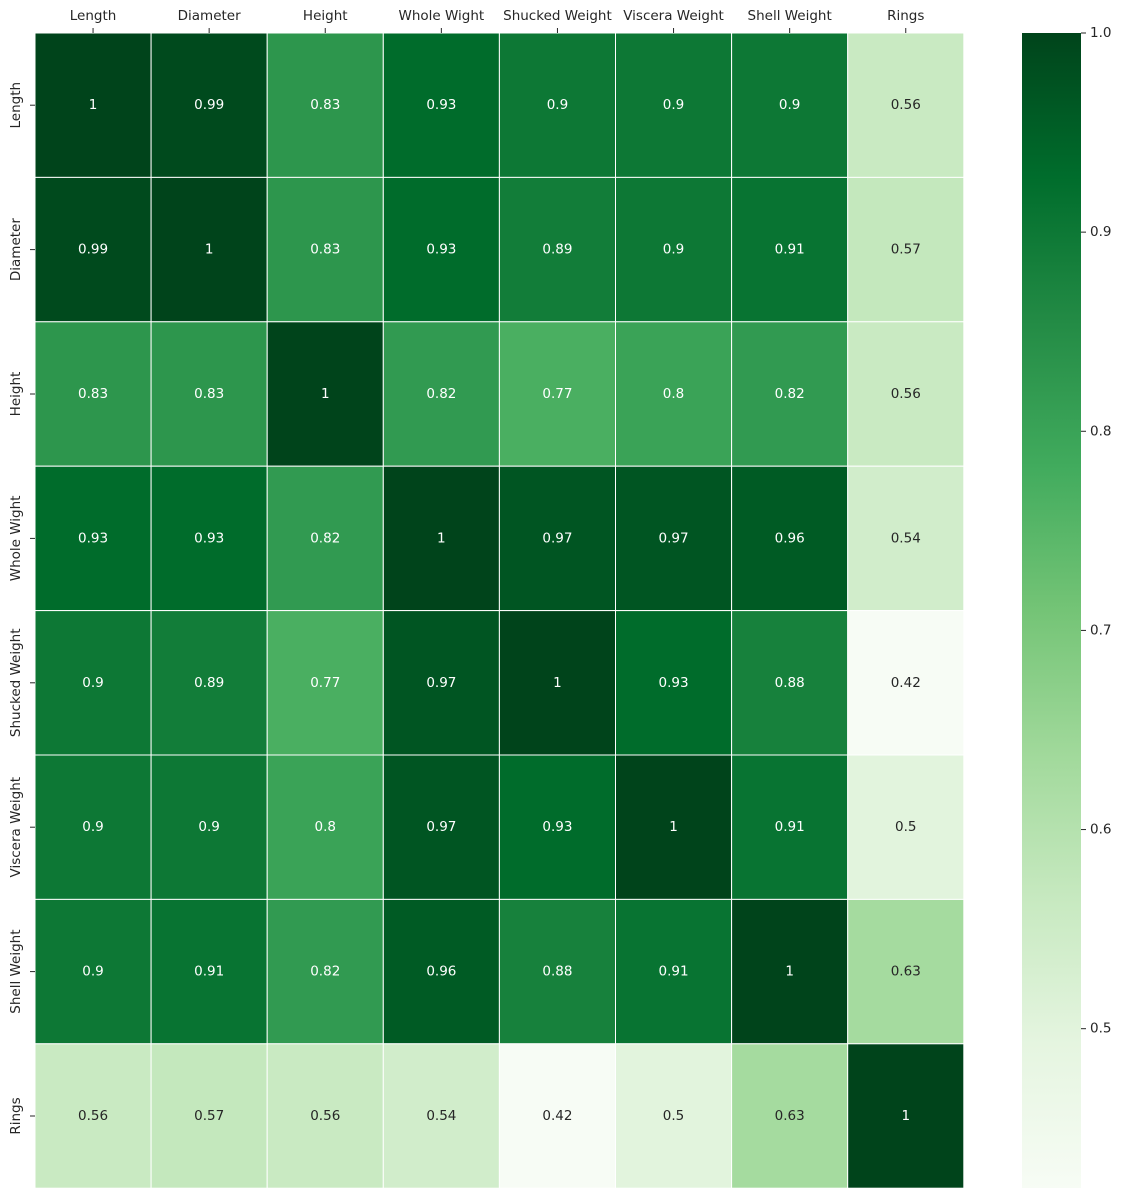  I want to click on colorbar-tick-label: 0.8, so click(1100, 431).